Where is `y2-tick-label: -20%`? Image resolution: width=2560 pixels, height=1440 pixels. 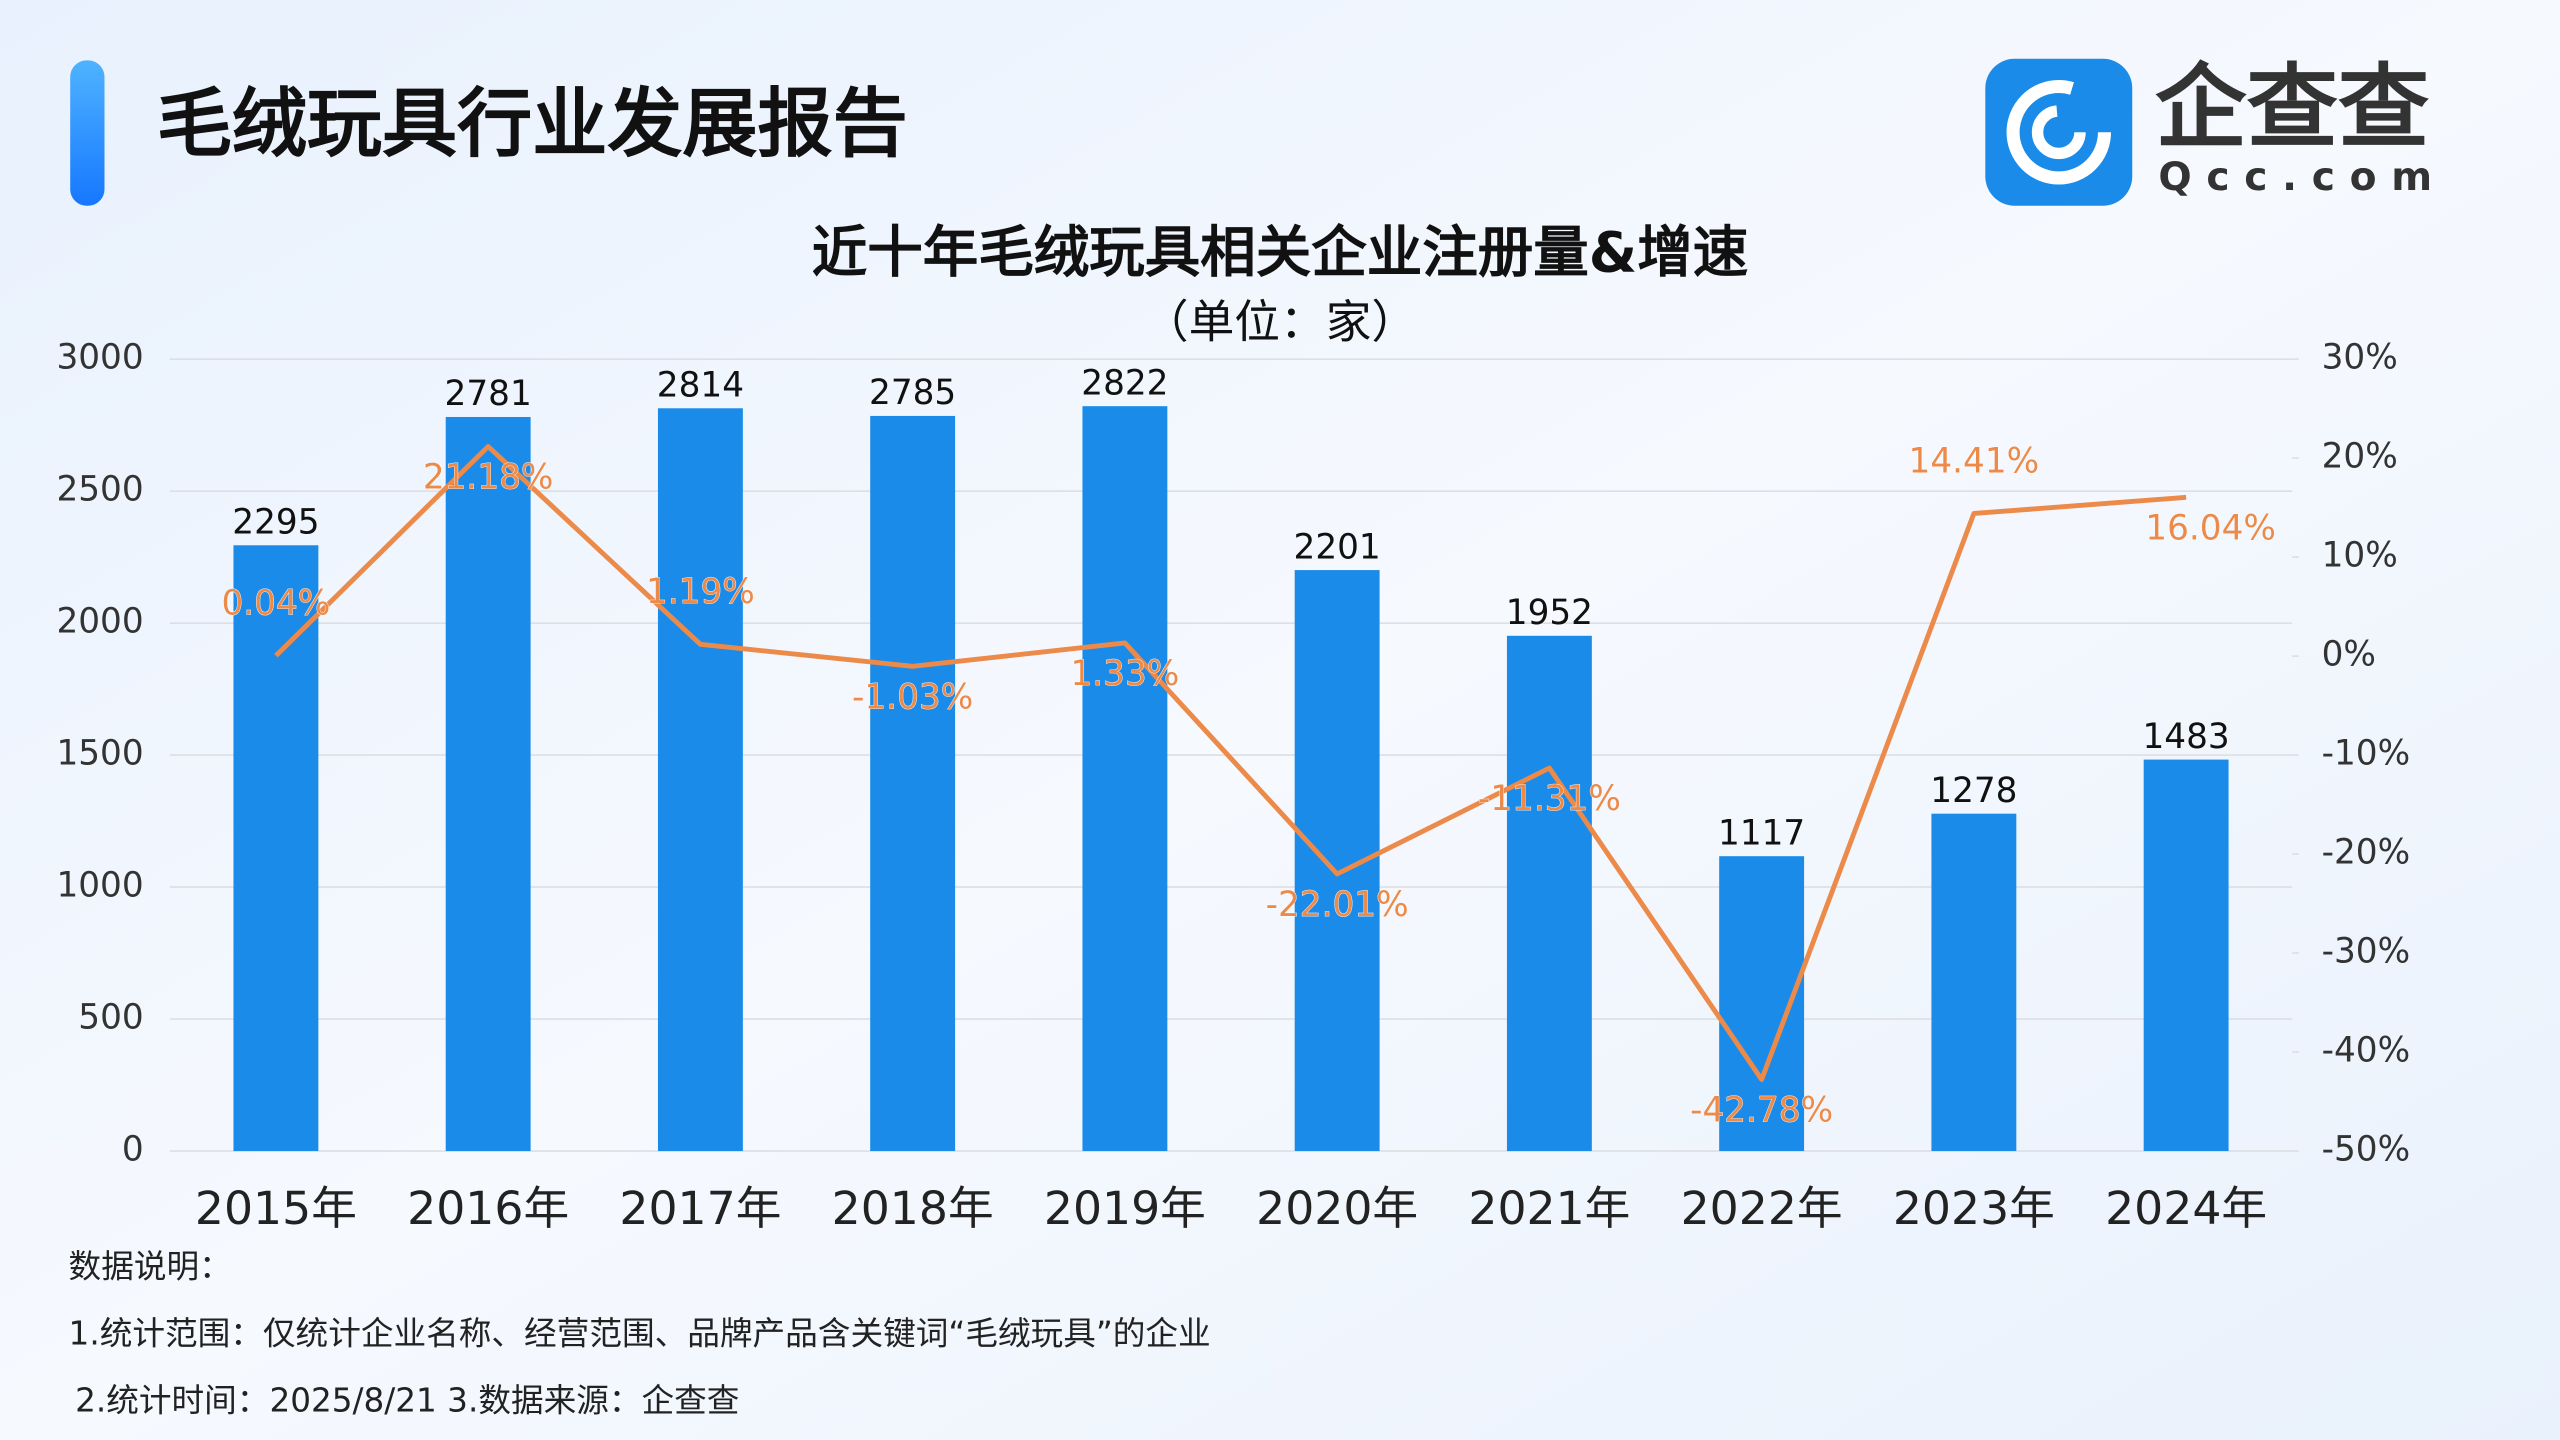 y2-tick-label: -20% is located at coordinates (2366, 853).